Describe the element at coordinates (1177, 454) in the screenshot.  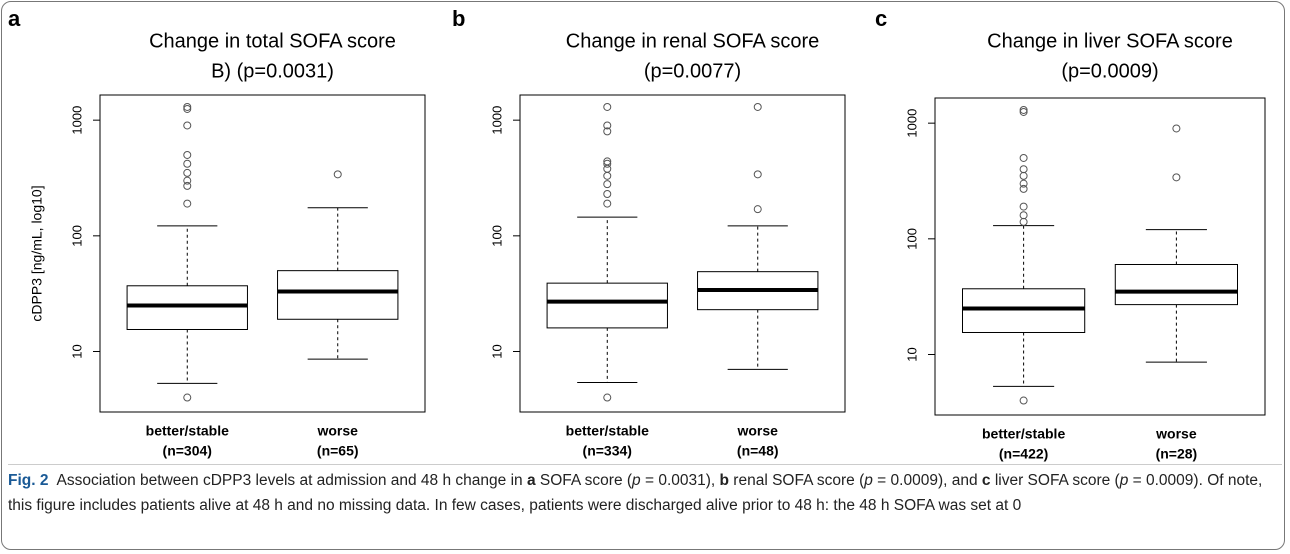
I see `x-tick-count: (n=28)` at that location.